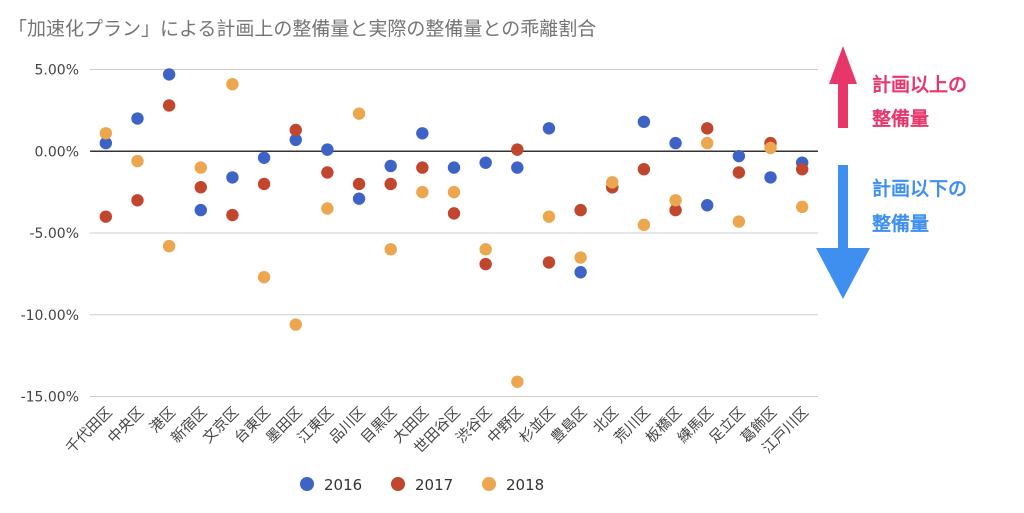  I want to click on x-tick-label: 千代田区, so click(89, 430).